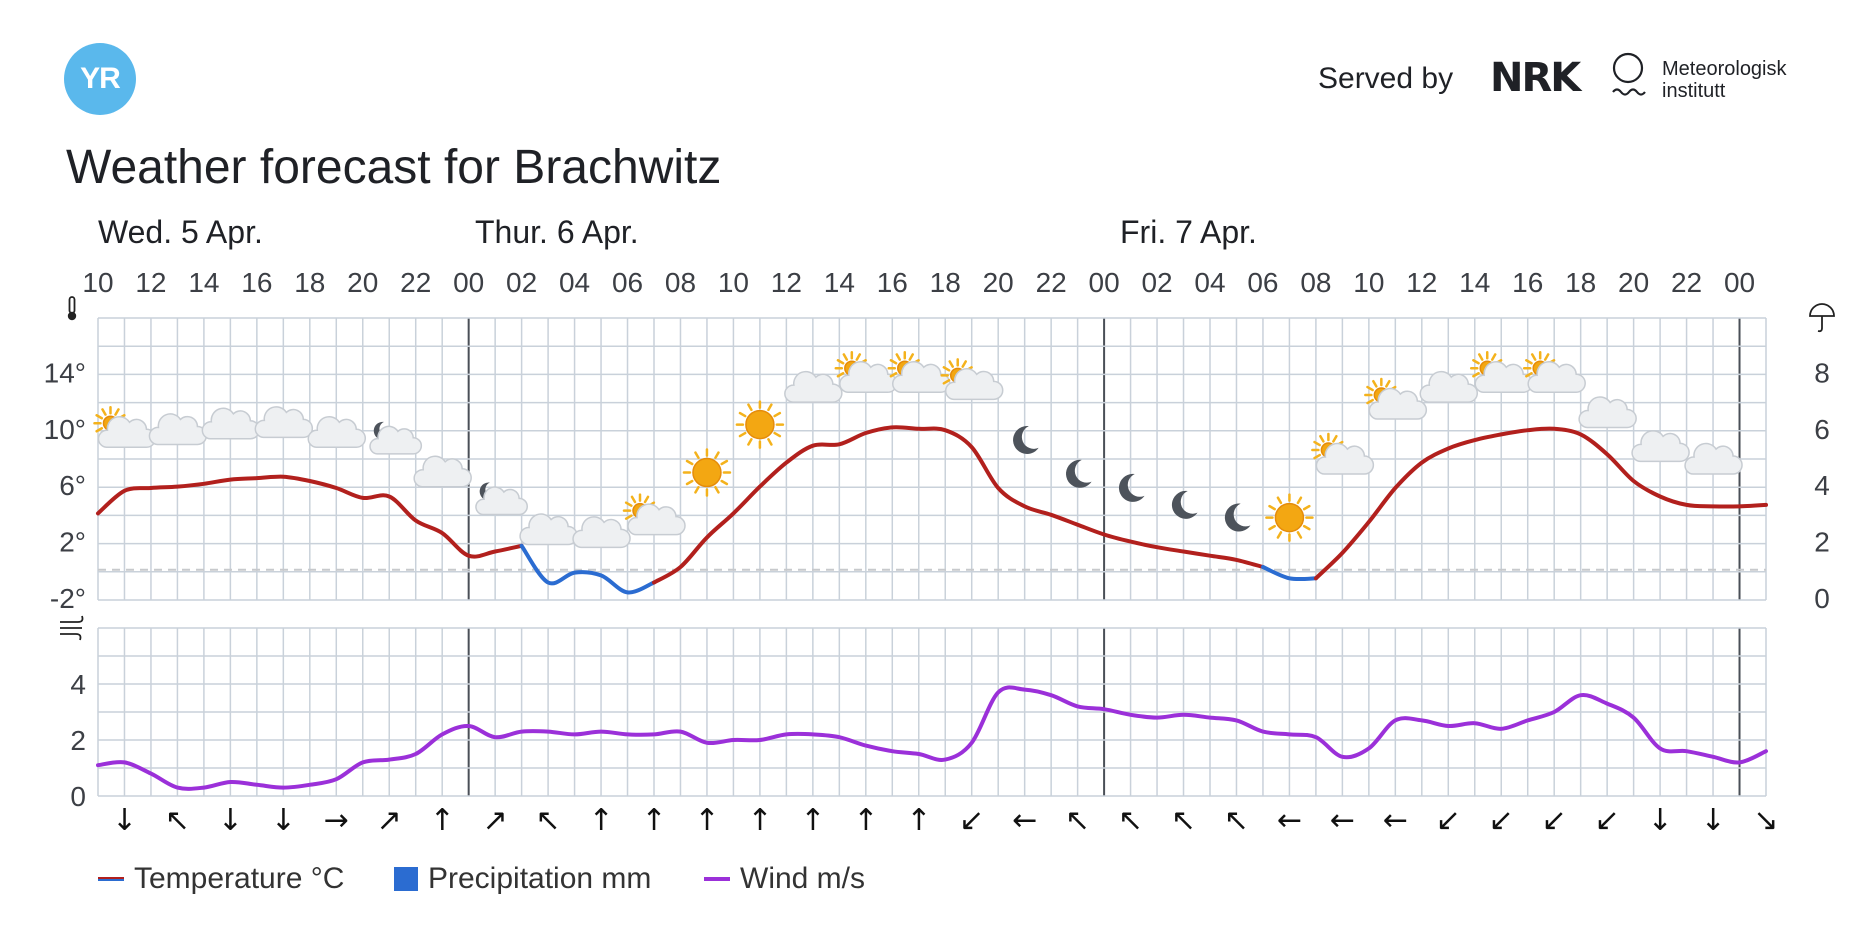  I want to click on hour-tick-label: 04, so click(1209, 282).